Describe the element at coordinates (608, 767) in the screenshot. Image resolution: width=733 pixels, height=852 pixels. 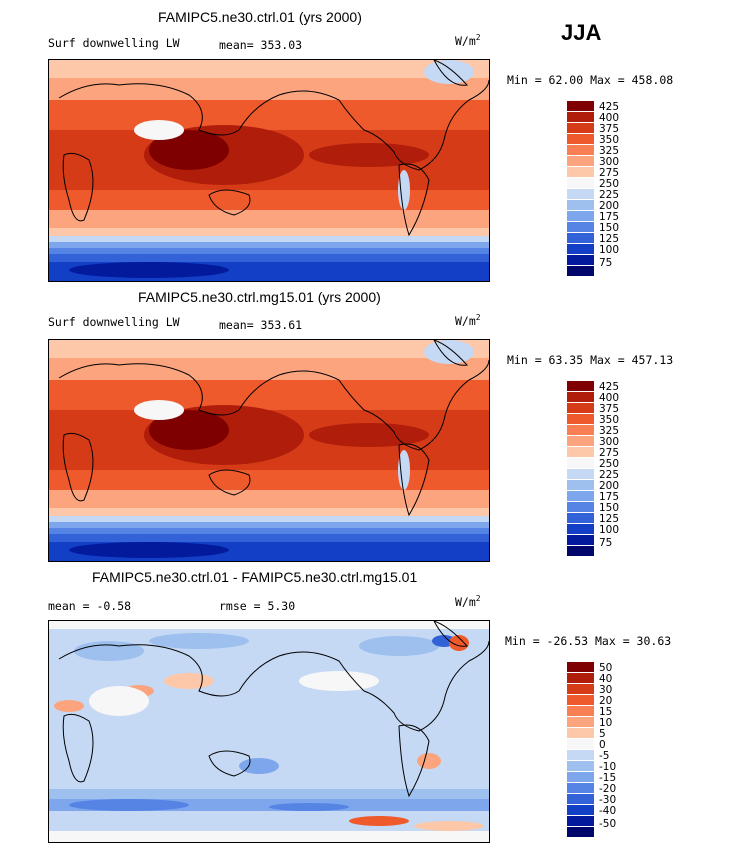
I see `panel3-cb-label-9: -10` at that location.